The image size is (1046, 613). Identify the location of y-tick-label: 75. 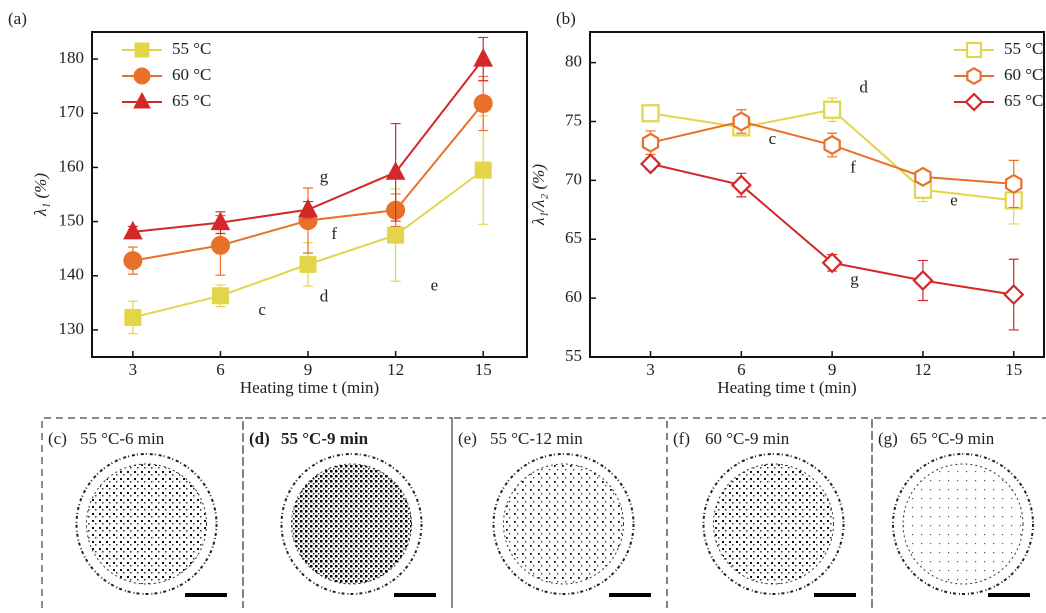
(573, 119).